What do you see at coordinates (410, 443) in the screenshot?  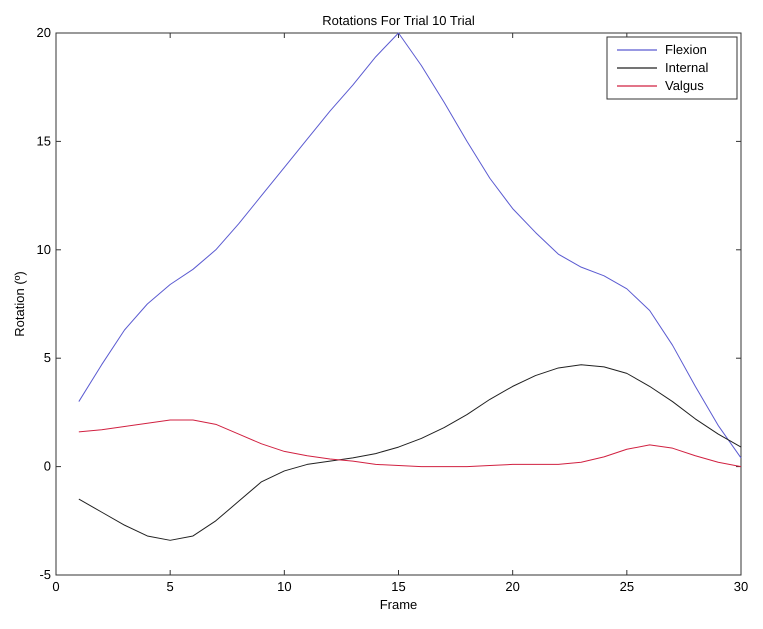 I see `line-series` at bounding box center [410, 443].